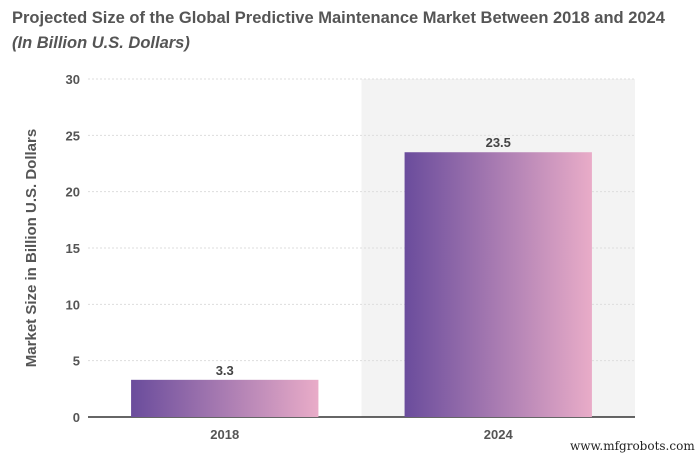 The width and height of the screenshot is (700, 459). What do you see at coordinates (225, 398) in the screenshot?
I see `bar-2018` at bounding box center [225, 398].